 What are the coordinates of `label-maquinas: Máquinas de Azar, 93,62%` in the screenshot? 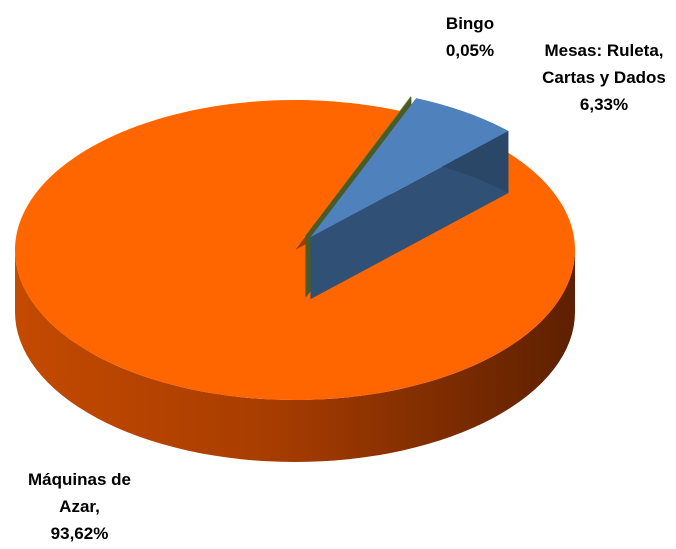 It's located at (79, 506).